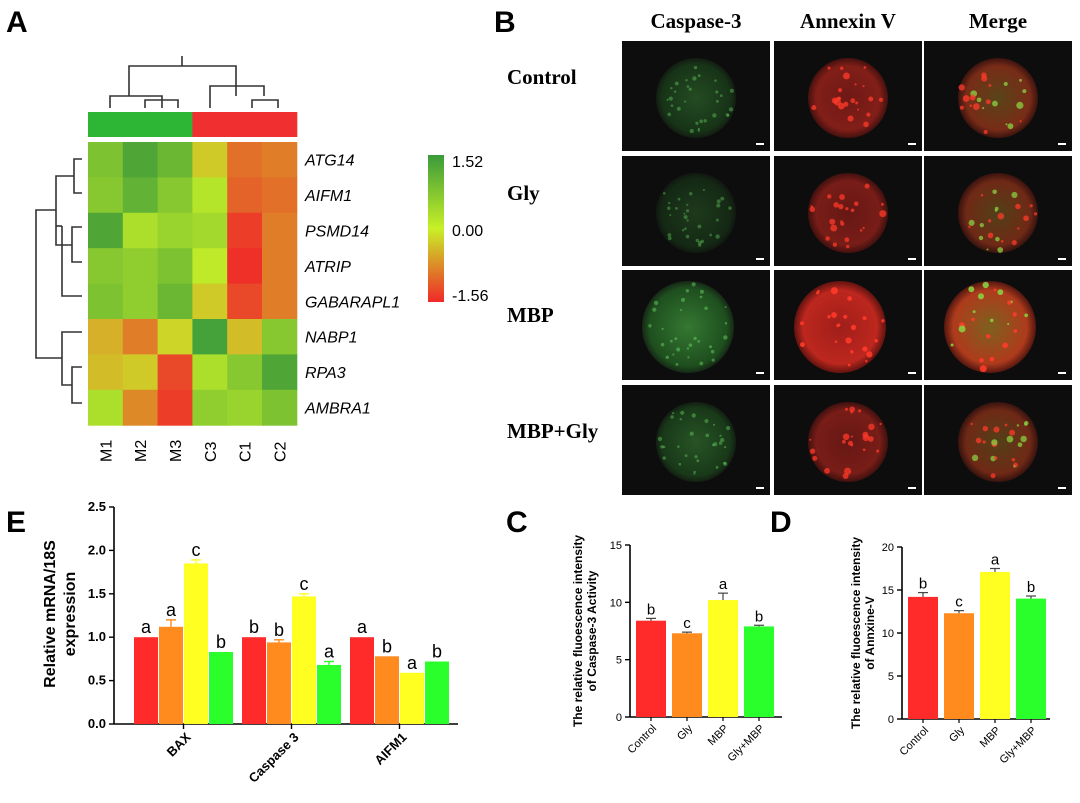 The image size is (1080, 803). I want to click on sample-label: M1, so click(106, 451).